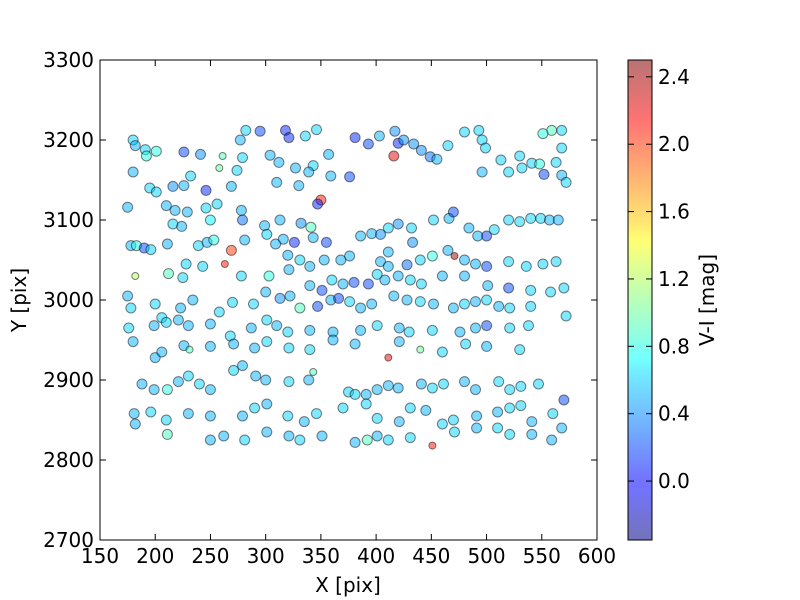 This screenshot has height=600, width=800. Describe the element at coordinates (100, 556) in the screenshot. I see `x-tick-label: 150` at that location.